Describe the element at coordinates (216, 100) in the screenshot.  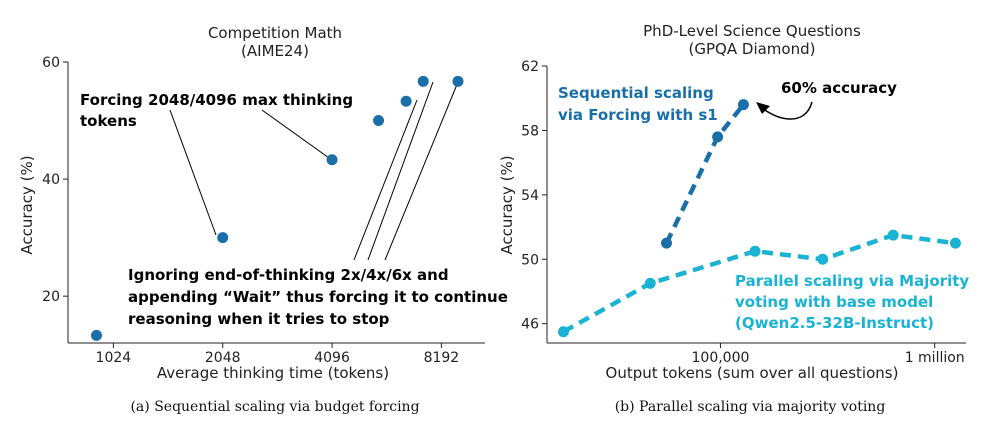
I see `annotation-forcing-line1: Forcing 2048/4096 max thinking` at that location.